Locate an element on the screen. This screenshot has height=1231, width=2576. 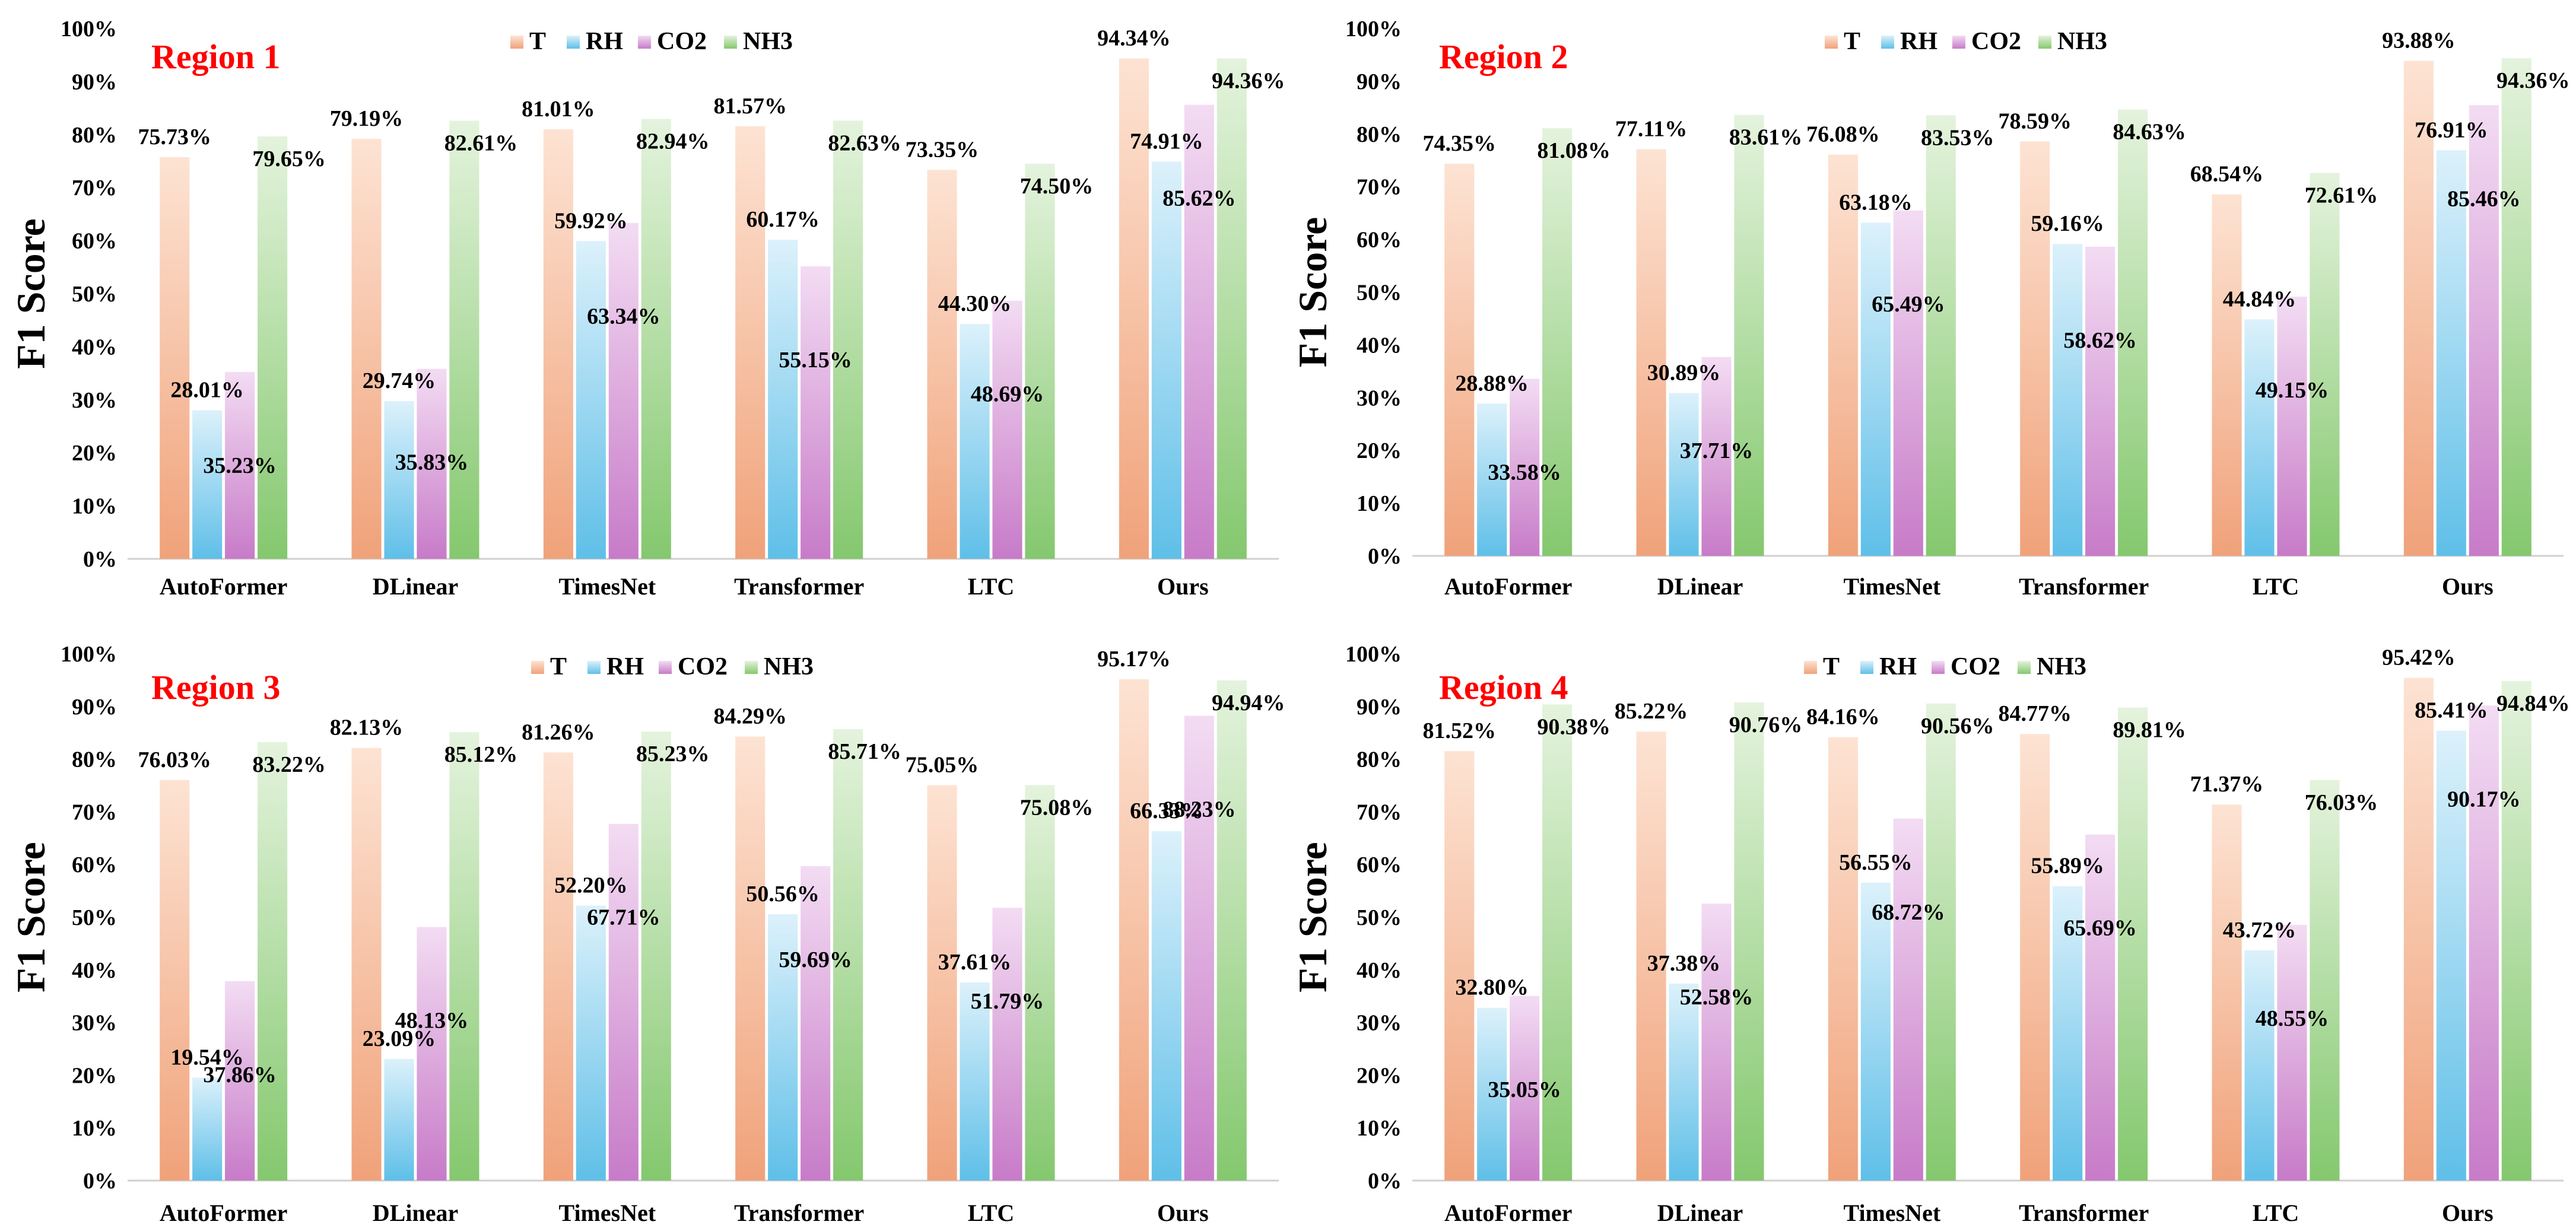
data-label-rh: 66.33% is located at coordinates (1166, 811).